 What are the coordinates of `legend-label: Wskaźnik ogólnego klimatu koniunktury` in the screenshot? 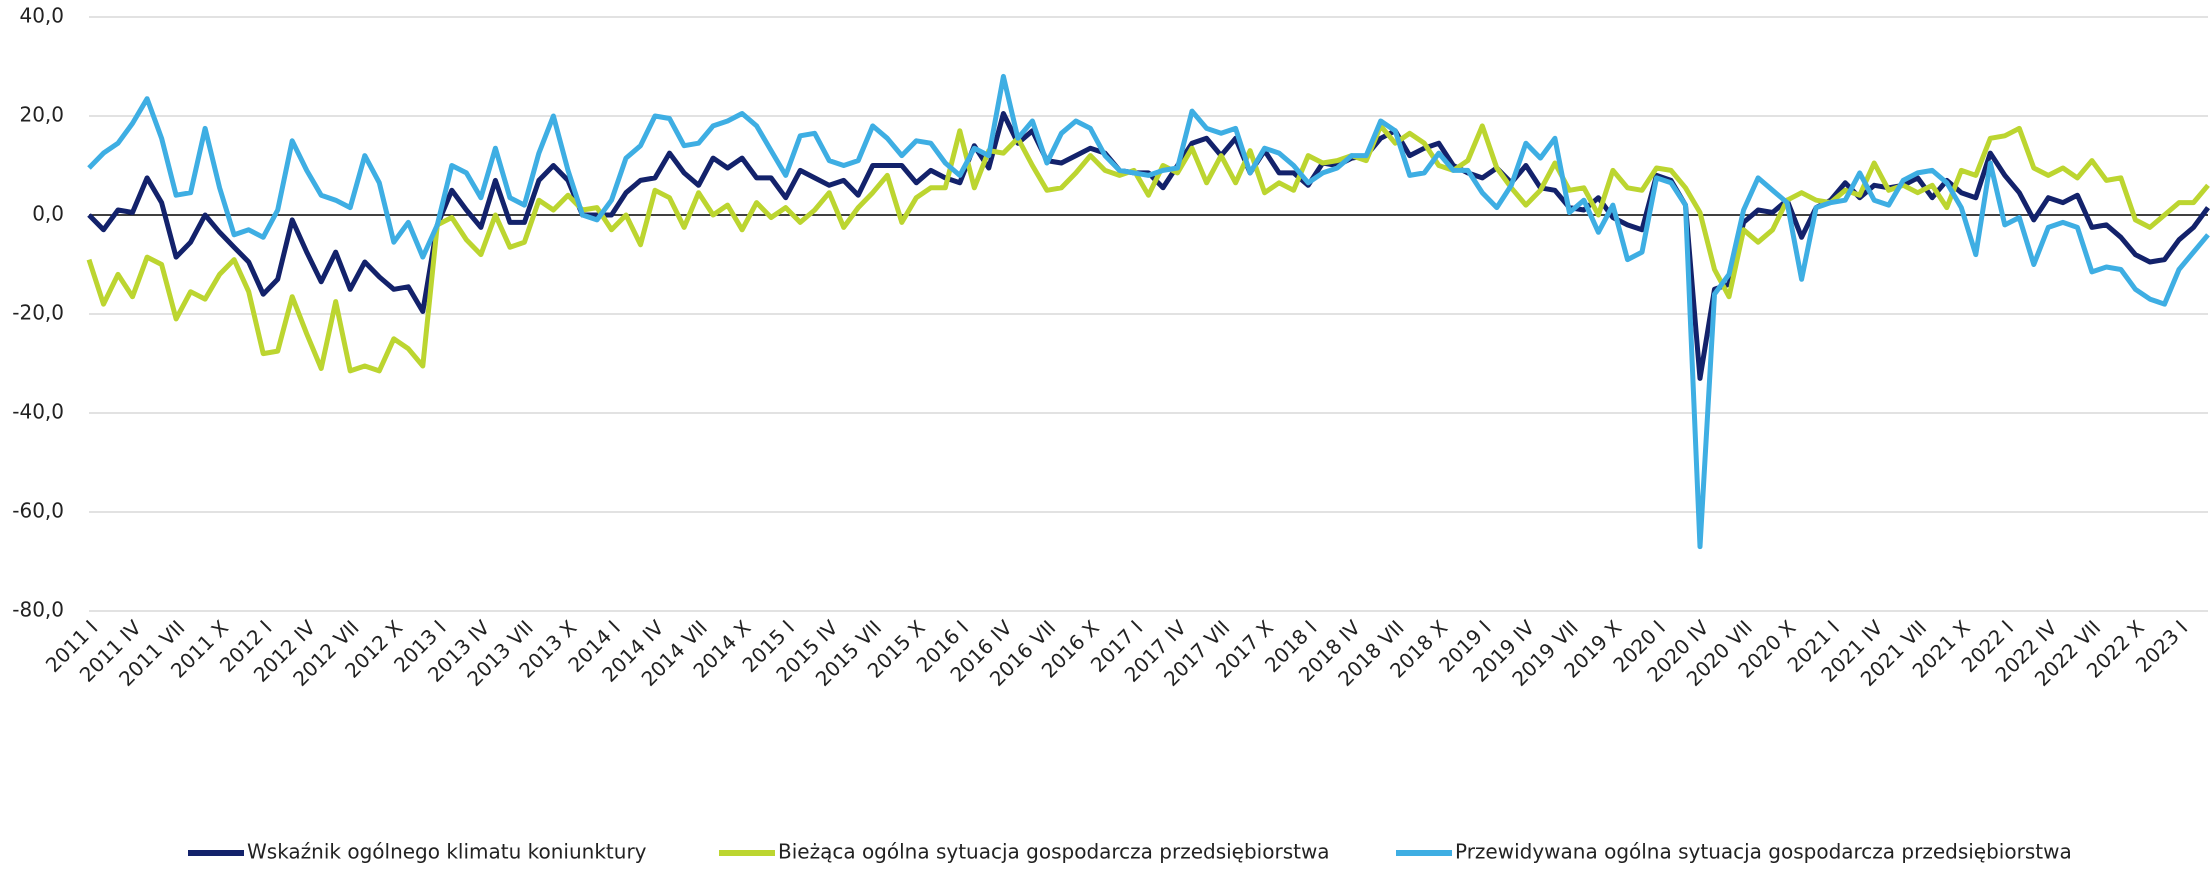 It's located at (447, 852).